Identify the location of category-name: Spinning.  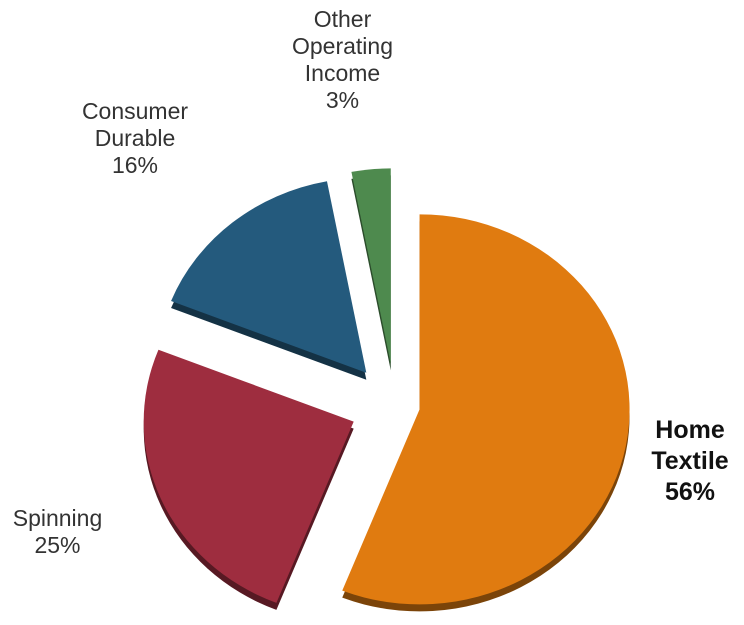
(57, 518).